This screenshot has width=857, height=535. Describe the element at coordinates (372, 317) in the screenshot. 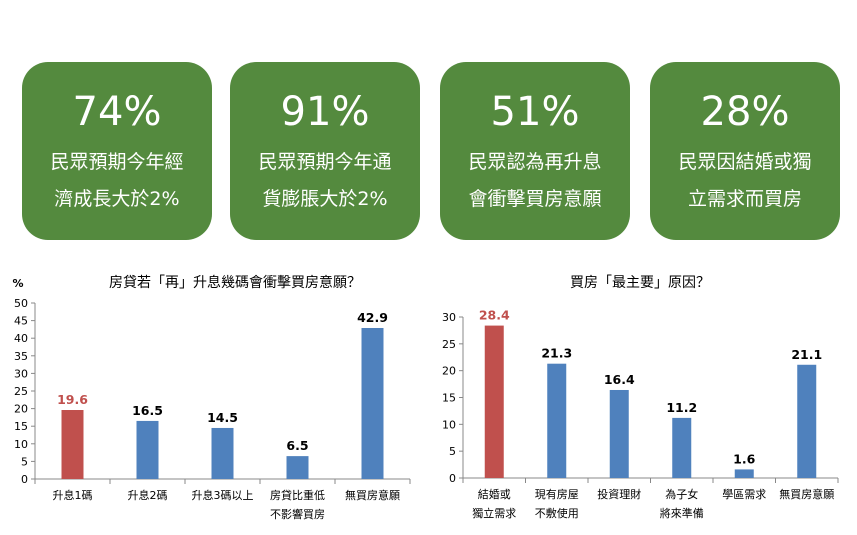

I see `data-label: 42.9` at that location.